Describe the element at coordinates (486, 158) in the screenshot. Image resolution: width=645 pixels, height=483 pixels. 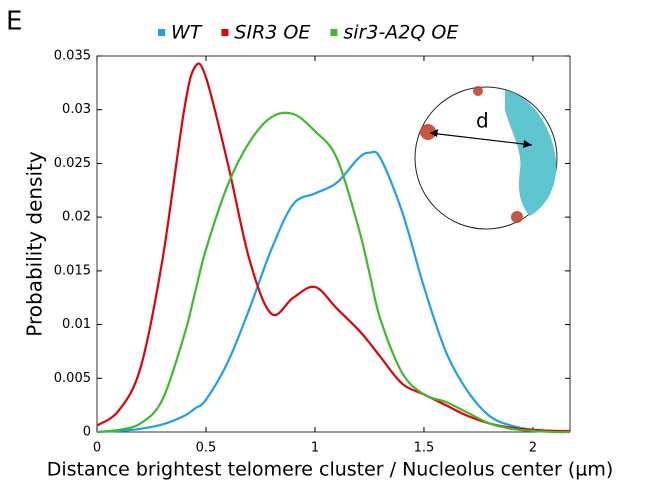
I see `inset-diagram: d` at that location.